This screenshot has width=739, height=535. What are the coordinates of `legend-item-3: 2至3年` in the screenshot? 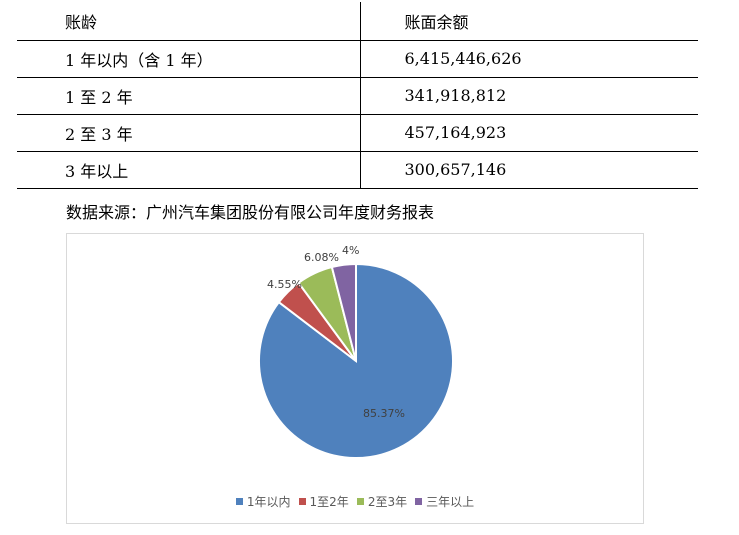 It's located at (382, 501).